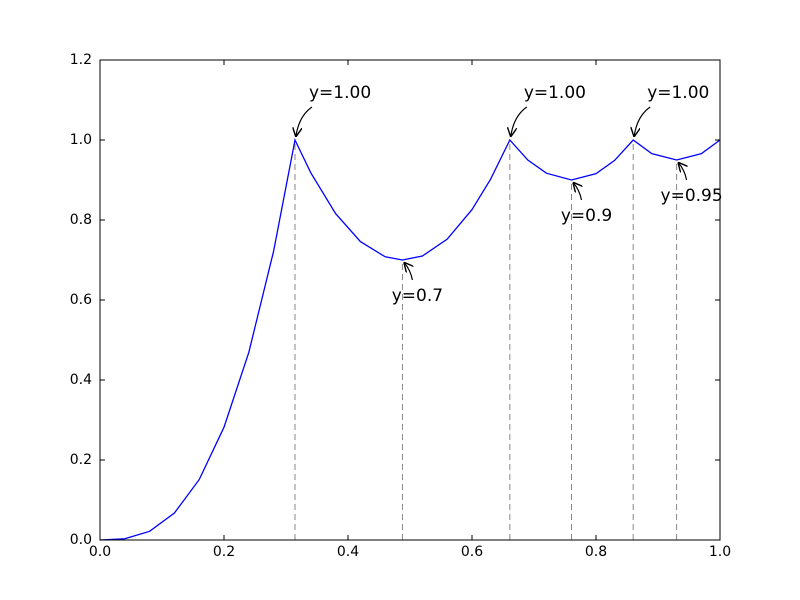 Image resolution: width=800 pixels, height=600 pixels. What do you see at coordinates (81, 300) in the screenshot?
I see `y-tick-label: 0.6` at bounding box center [81, 300].